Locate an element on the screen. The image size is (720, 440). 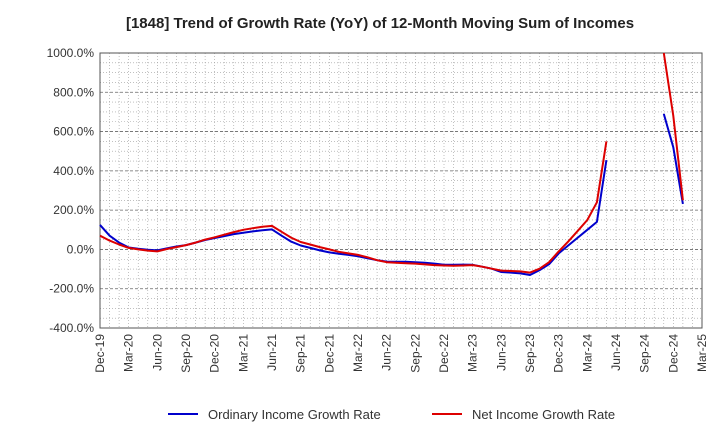
x-tick-label: Dec-22 is located at coordinates (444, 353).